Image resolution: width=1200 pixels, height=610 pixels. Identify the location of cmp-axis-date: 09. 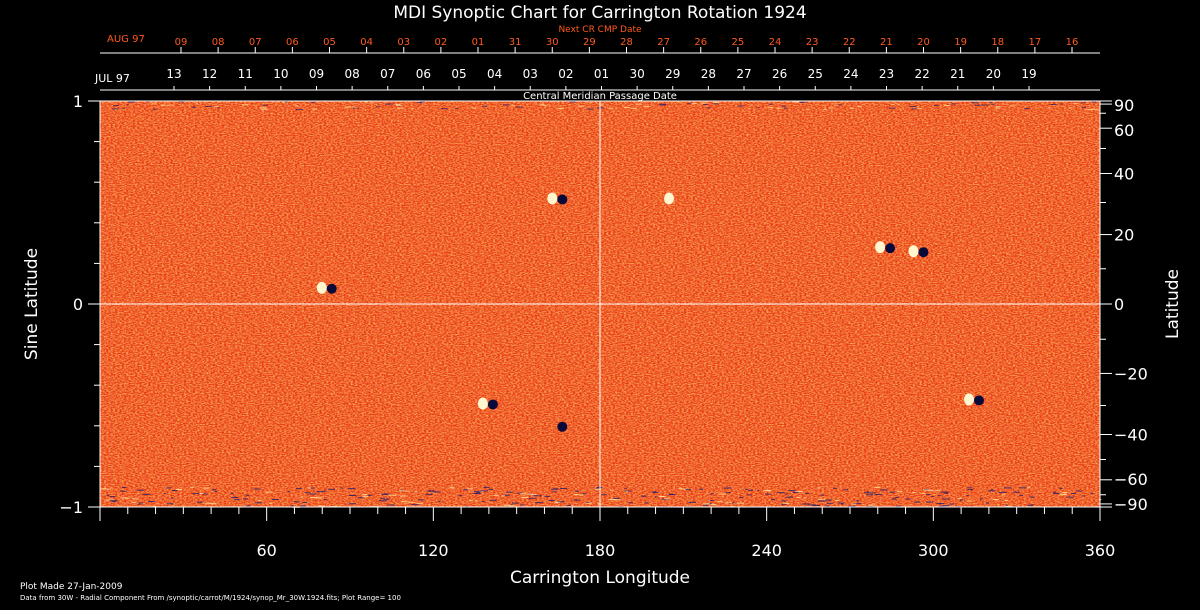
(316, 74).